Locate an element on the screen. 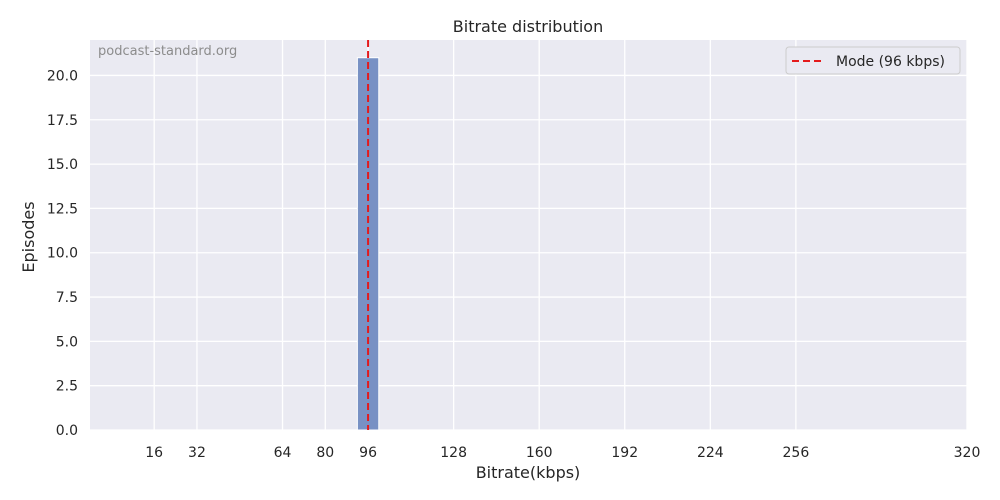  y-tick-labels: 0.0 2.5 5.0 7.5 10.0 12.5 15.0 17.5 20.0 is located at coordinates (62, 253).